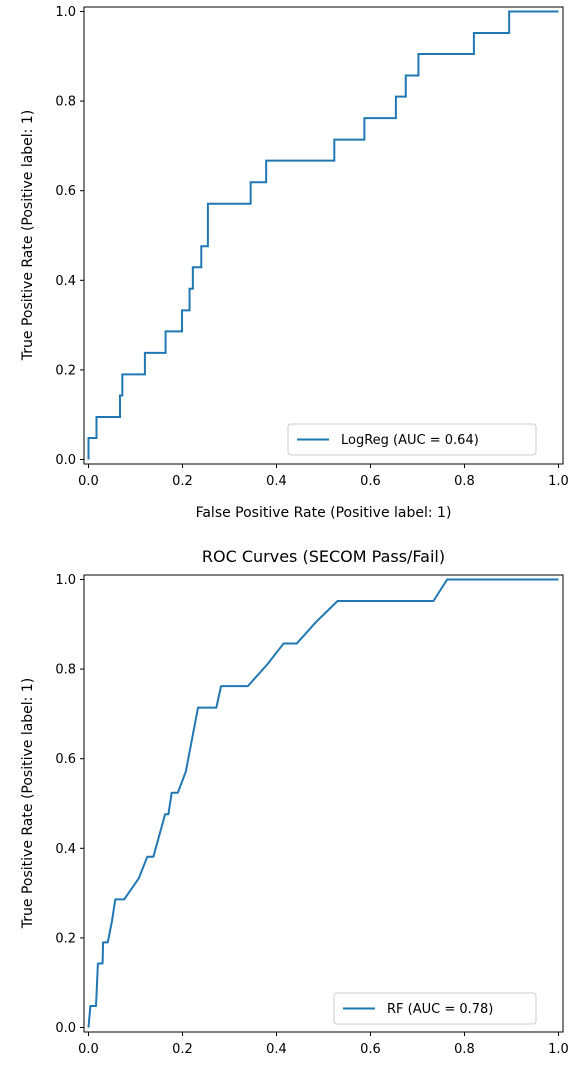 This screenshot has height=1070, width=573. Describe the element at coordinates (440, 1009) in the screenshot. I see `legend-label: RF (AUC = 0.78)` at that location.